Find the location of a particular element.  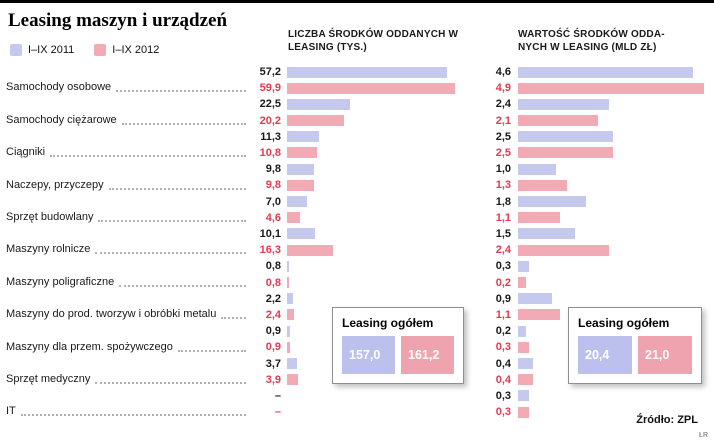

category-label: Maszyny dla przem. spożywczego is located at coordinates (127, 347).